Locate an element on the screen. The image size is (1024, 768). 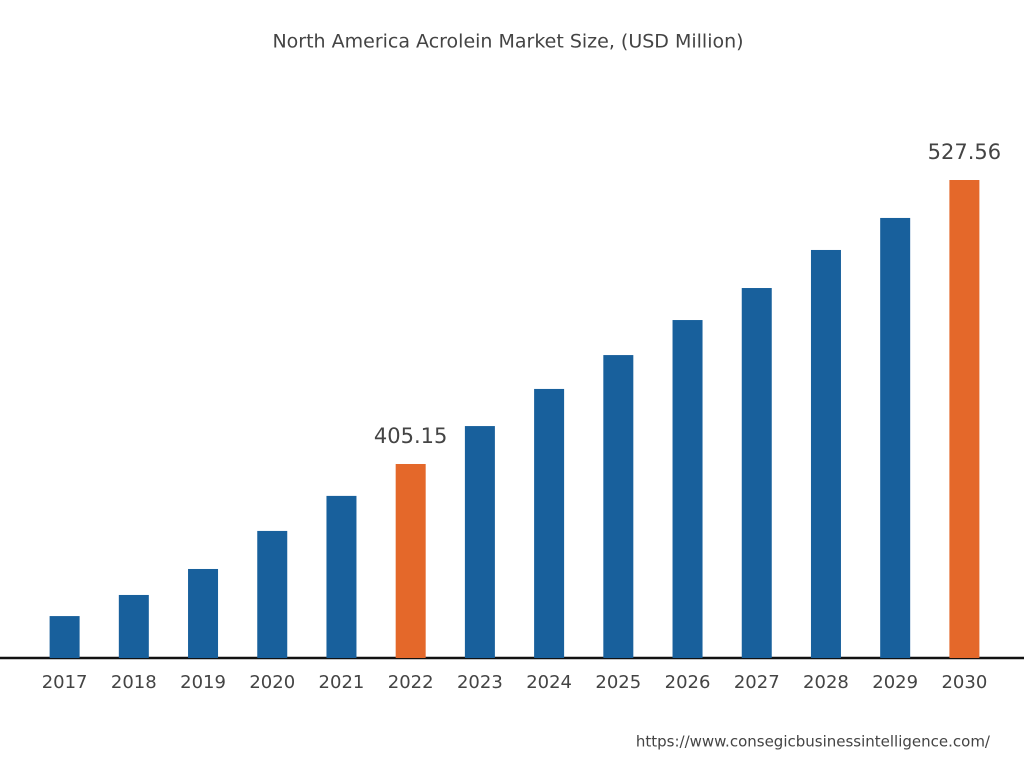
x-tick-label: 2029 is located at coordinates (895, 682).